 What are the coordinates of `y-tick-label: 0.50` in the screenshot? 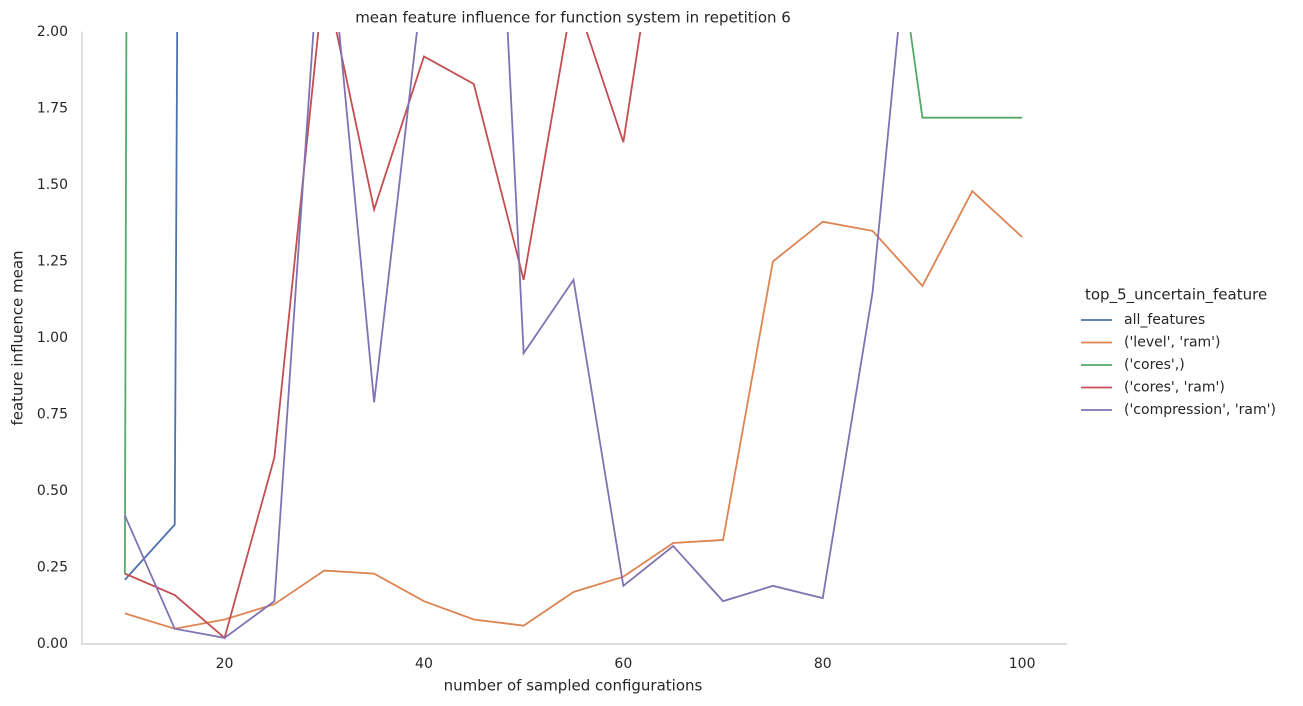 It's located at (52, 491).